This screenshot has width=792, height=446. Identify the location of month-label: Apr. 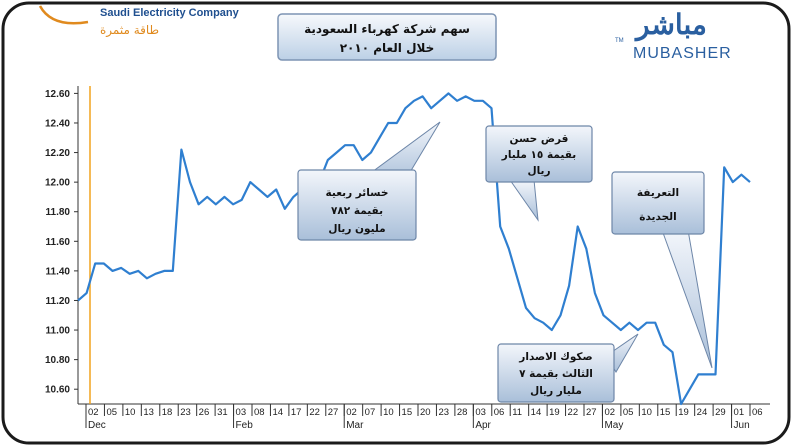
(483, 425).